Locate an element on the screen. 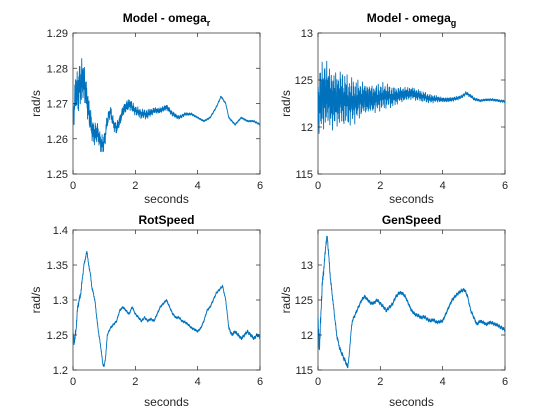 This screenshot has width=560, height=420. subplot-title: Model - omegag is located at coordinates (412, 19).